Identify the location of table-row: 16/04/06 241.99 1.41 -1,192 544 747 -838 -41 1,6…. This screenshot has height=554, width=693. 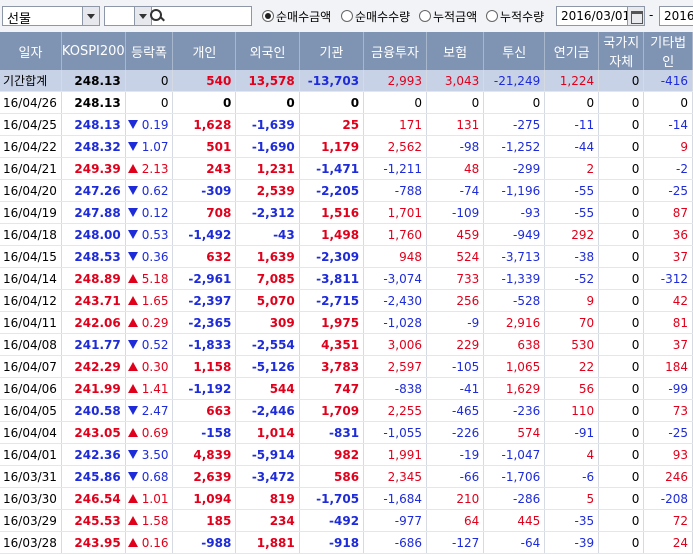
(346, 388).